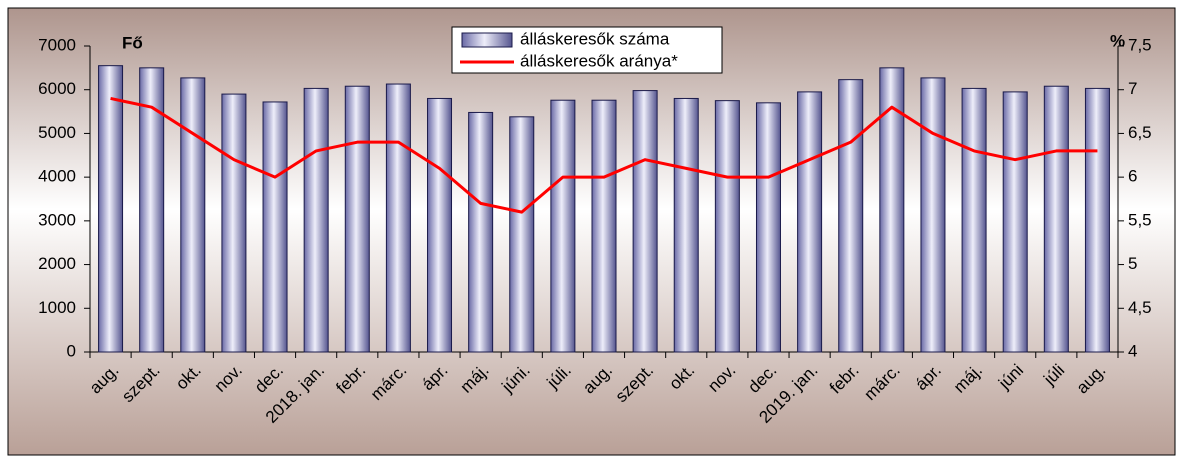 The width and height of the screenshot is (1186, 463). Describe the element at coordinates (71, 350) in the screenshot. I see `y-tick-label: 0` at that location.